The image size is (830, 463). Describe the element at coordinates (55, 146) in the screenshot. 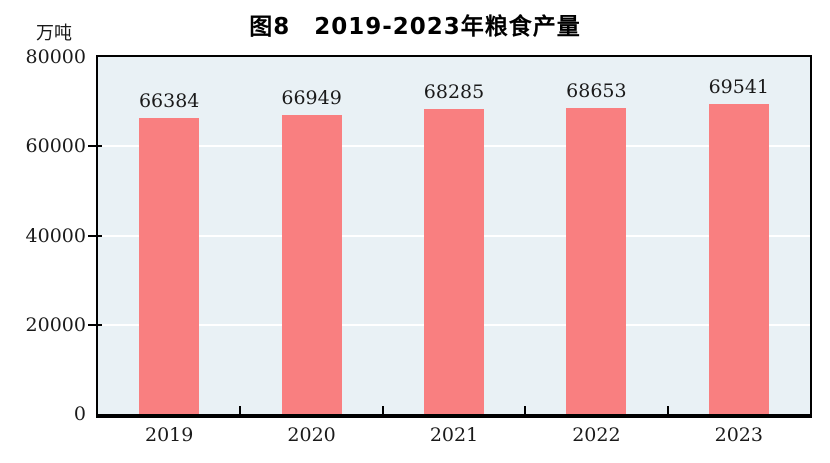

I see `y-axis-tick-label: 60000` at that location.